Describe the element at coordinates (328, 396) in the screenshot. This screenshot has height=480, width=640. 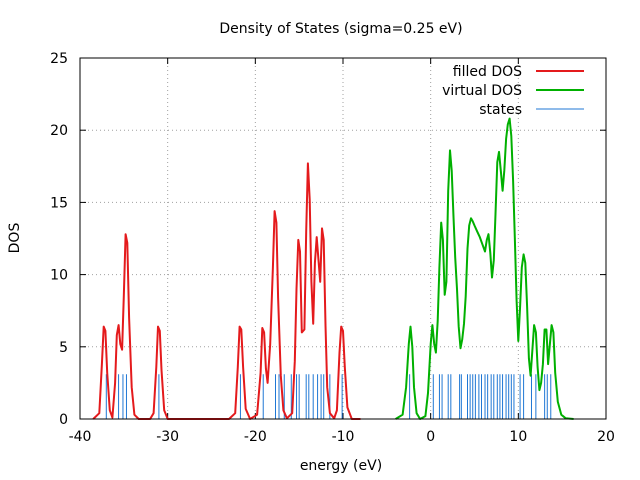
I see `states-series` at that location.